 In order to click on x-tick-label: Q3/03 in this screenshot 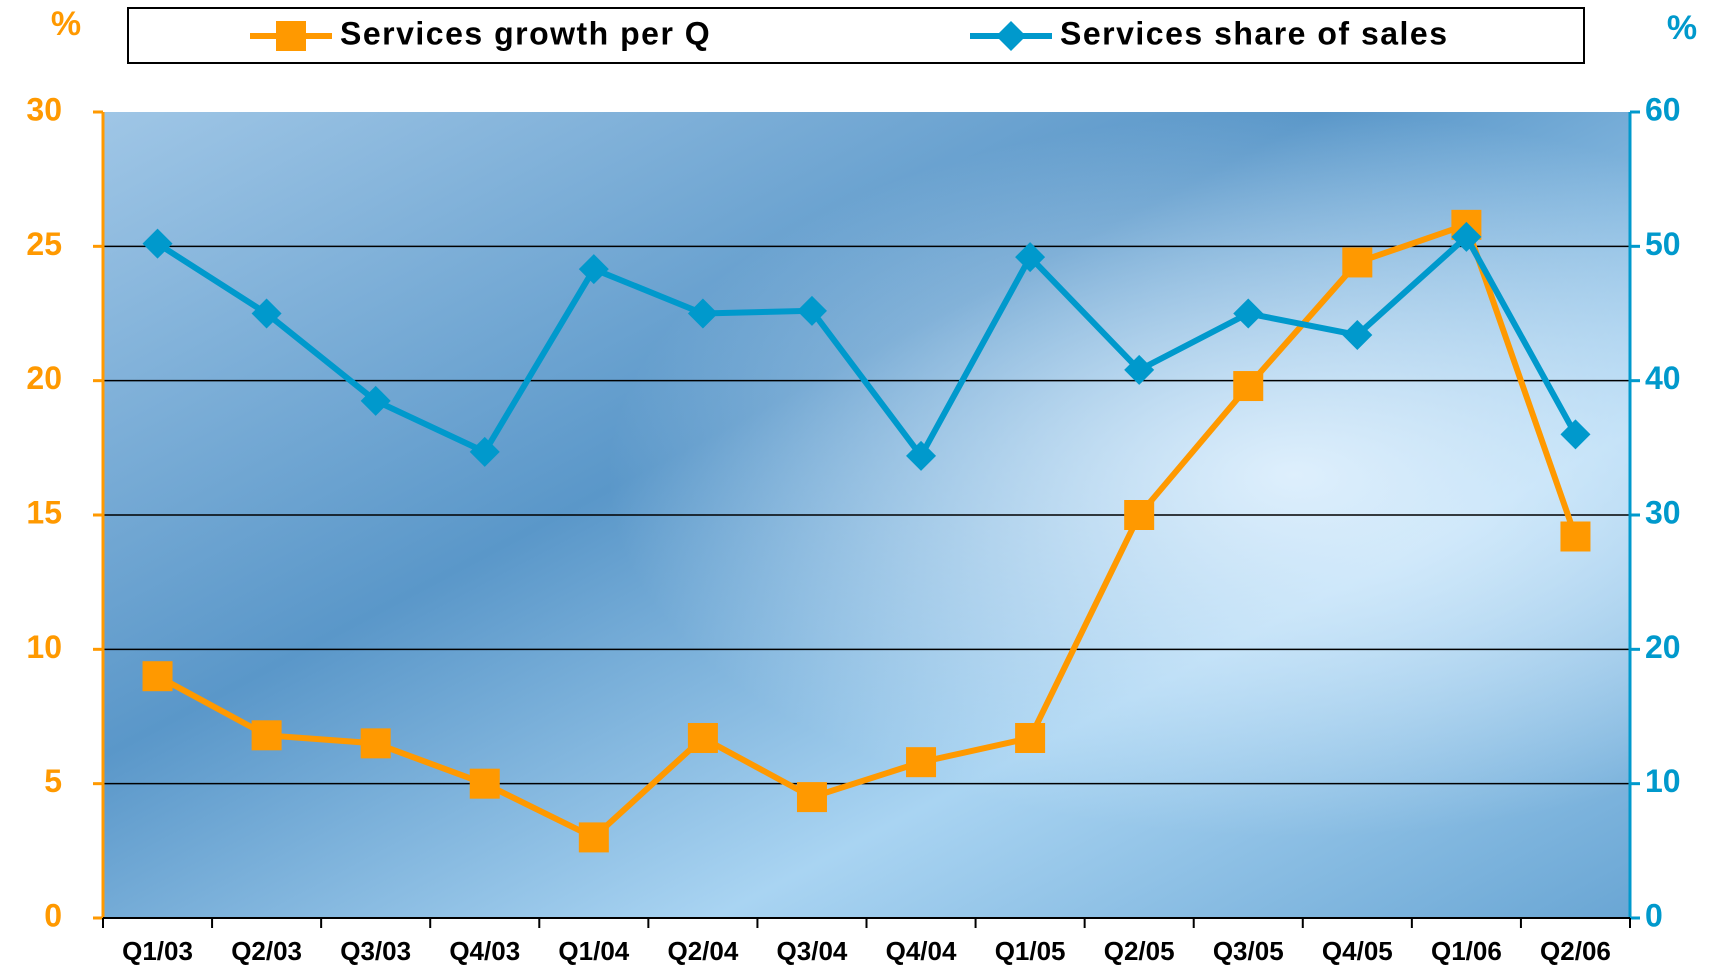, I will do `click(375, 951)`.